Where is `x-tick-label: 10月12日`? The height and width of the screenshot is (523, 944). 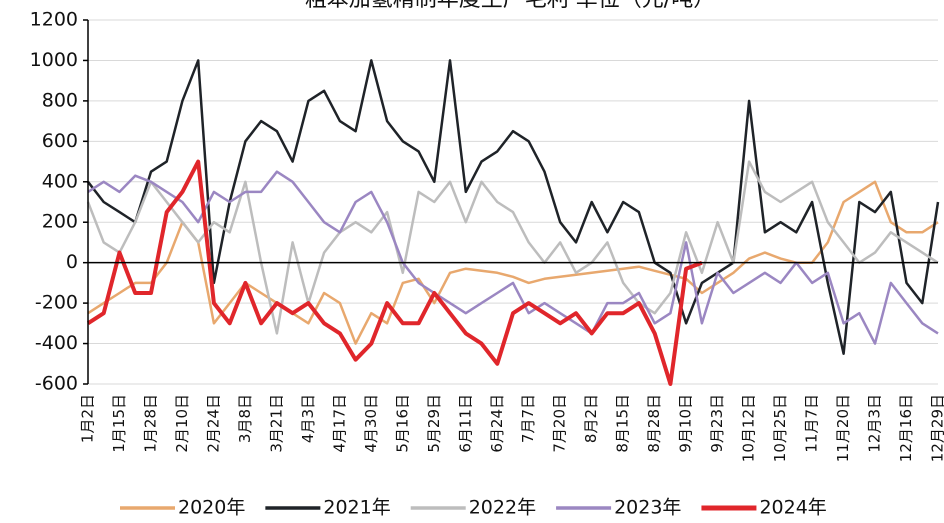 x-tick-label: 10月12日 is located at coordinates (749, 428).